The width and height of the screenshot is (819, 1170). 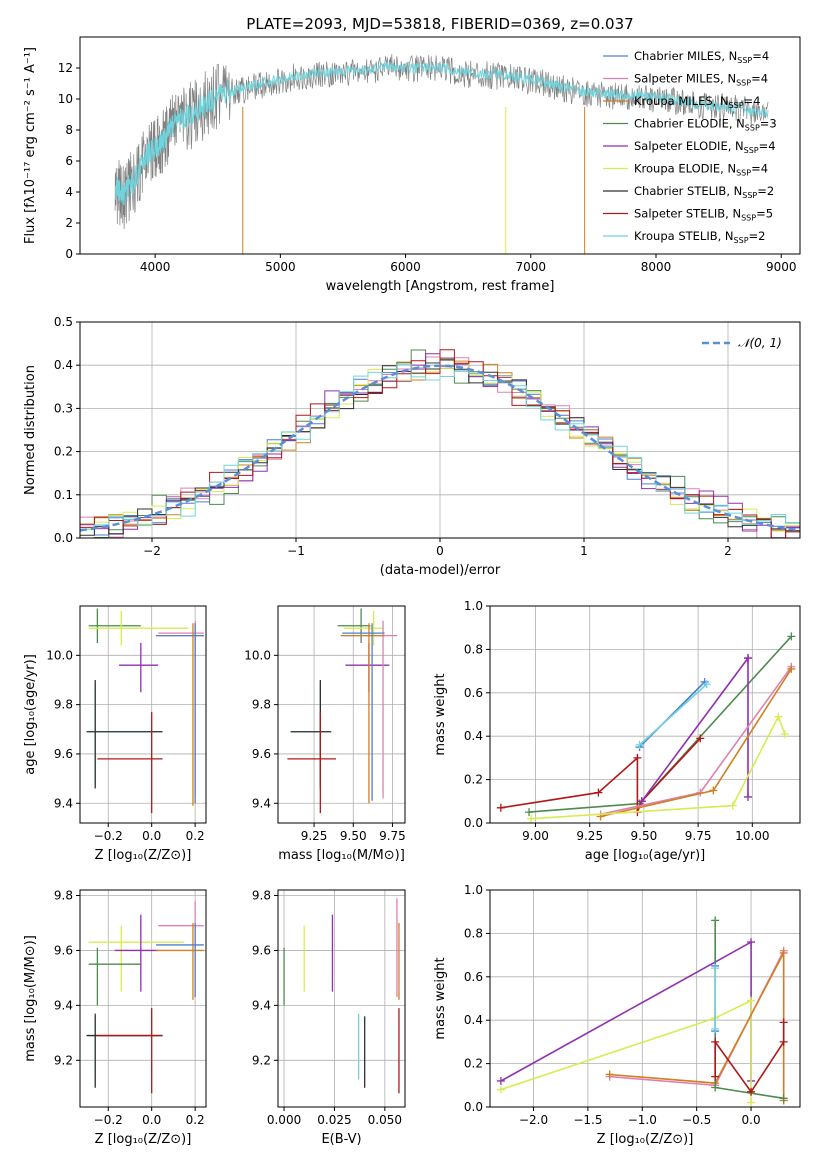 I want to click on legend-label: Chabrier STELIB, NSSP=2, so click(x=704, y=192).